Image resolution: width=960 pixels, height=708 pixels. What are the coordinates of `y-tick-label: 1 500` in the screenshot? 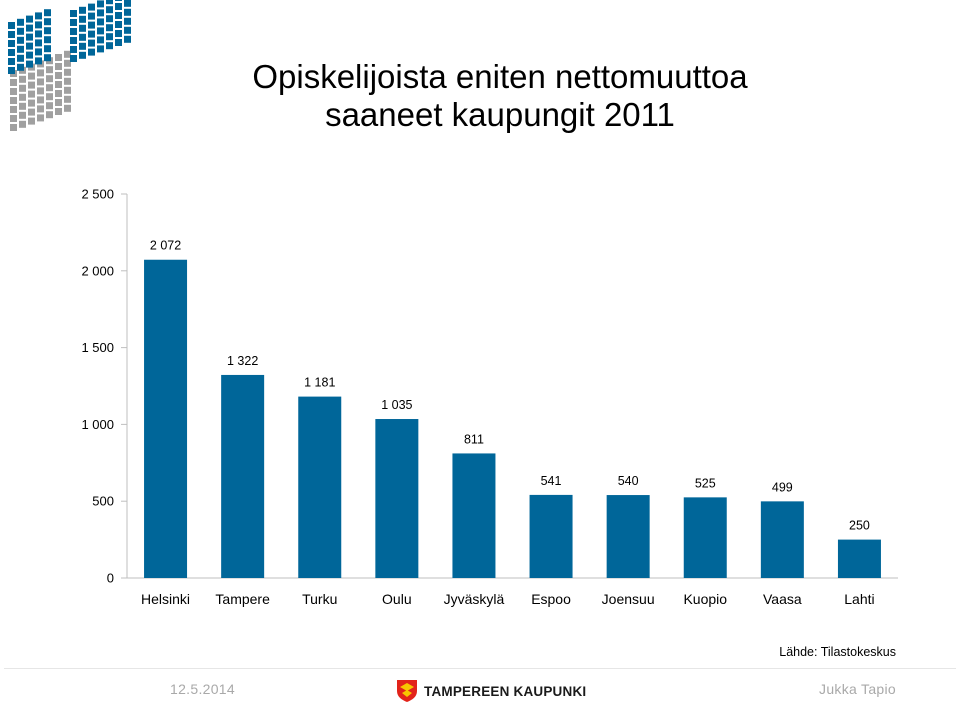 It's located at (97, 347).